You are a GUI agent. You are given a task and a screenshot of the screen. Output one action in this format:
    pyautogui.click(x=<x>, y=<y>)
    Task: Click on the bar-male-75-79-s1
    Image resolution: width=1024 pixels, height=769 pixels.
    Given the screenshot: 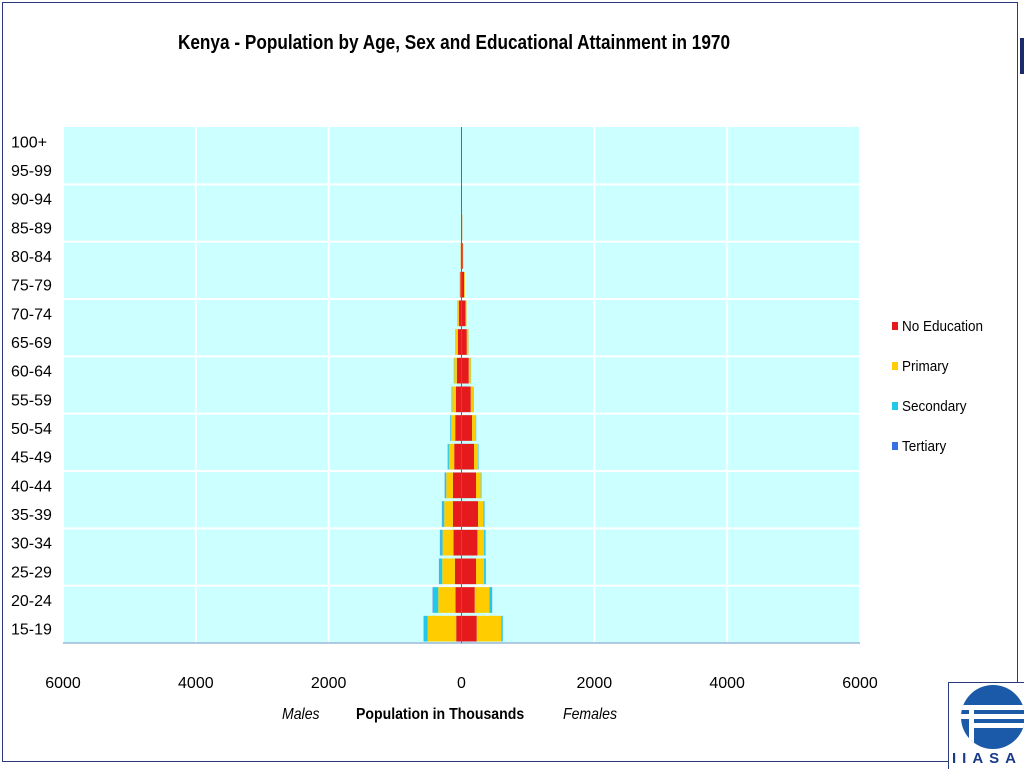 What is the action you would take?
    pyautogui.click(x=460, y=285)
    